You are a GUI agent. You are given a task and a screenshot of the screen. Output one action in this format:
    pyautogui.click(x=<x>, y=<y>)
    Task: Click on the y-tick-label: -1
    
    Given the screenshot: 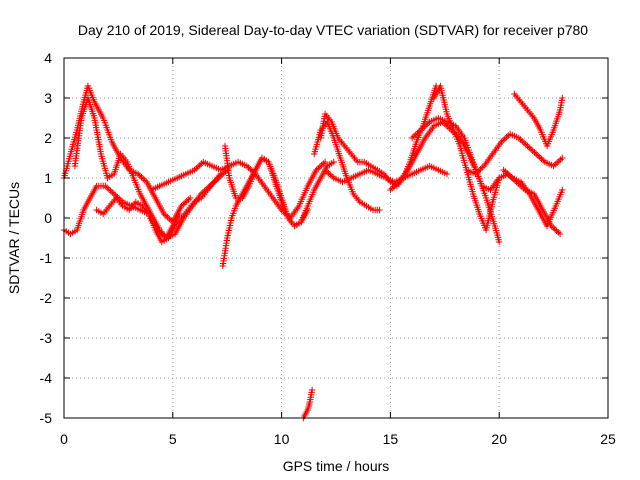 What is the action you would take?
    pyautogui.click(x=46, y=258)
    